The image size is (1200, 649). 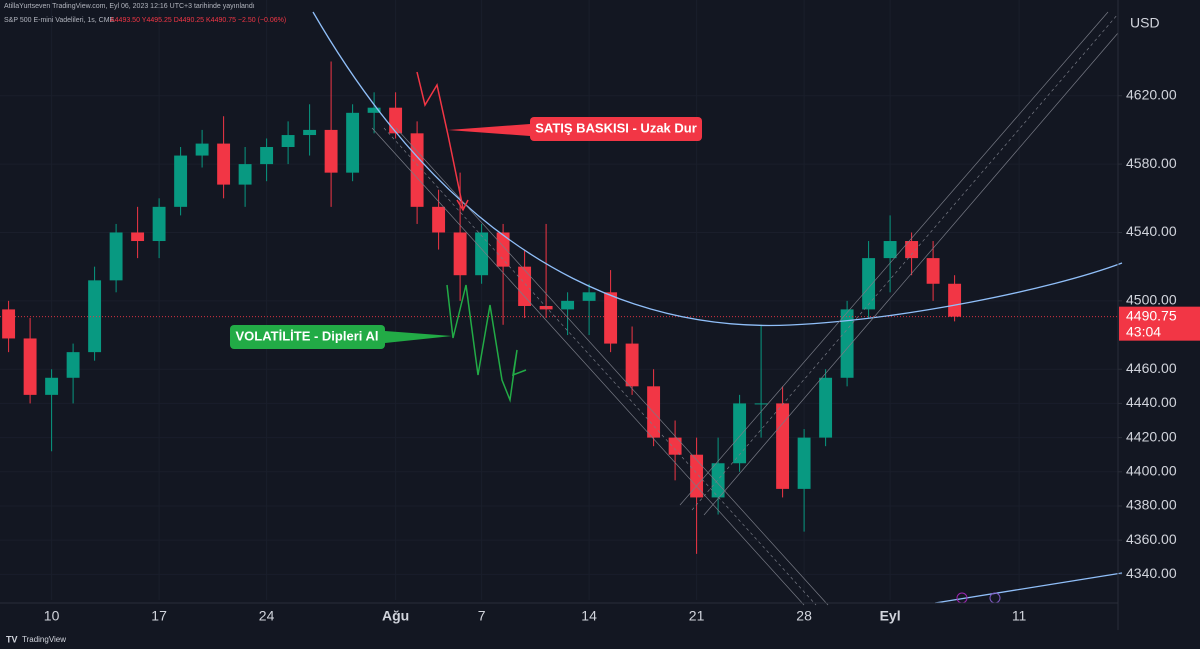 What do you see at coordinates (600, 640) in the screenshot?
I see `footer` at bounding box center [600, 640].